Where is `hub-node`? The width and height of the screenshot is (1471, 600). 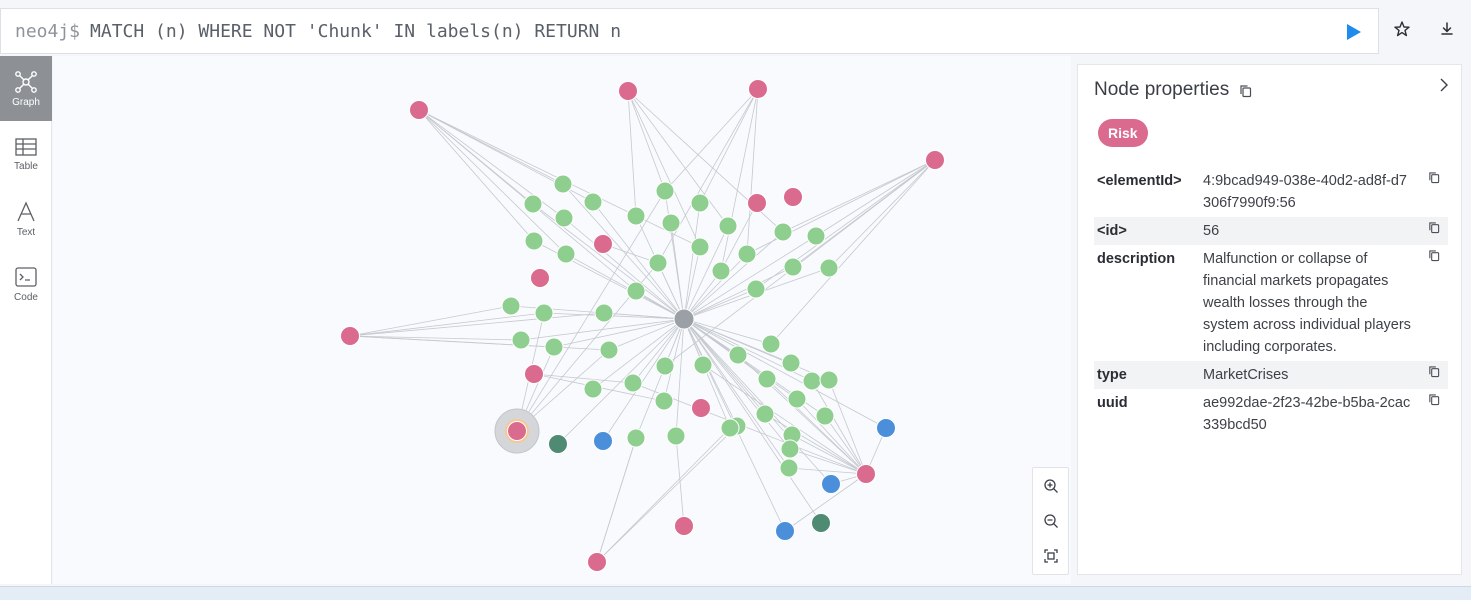 hub-node is located at coordinates (684, 319).